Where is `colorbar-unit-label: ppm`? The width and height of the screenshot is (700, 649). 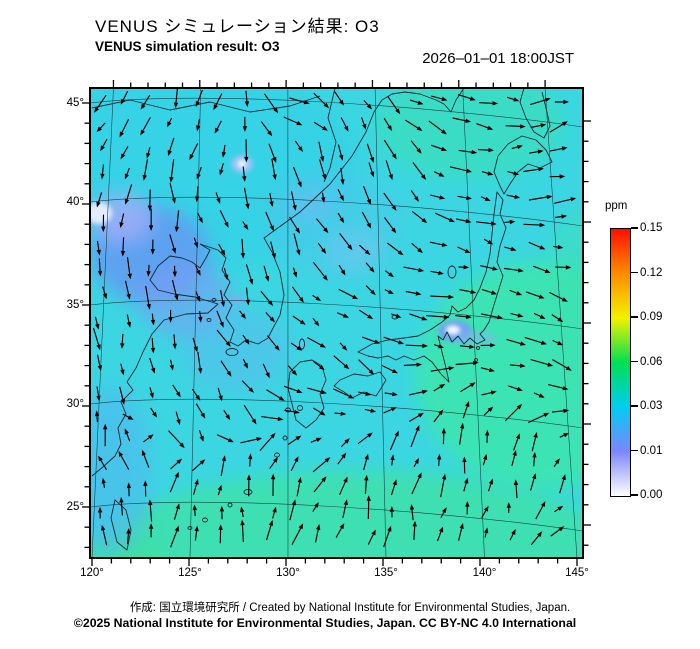
colorbar-unit-label: ppm is located at coordinates (616, 206).